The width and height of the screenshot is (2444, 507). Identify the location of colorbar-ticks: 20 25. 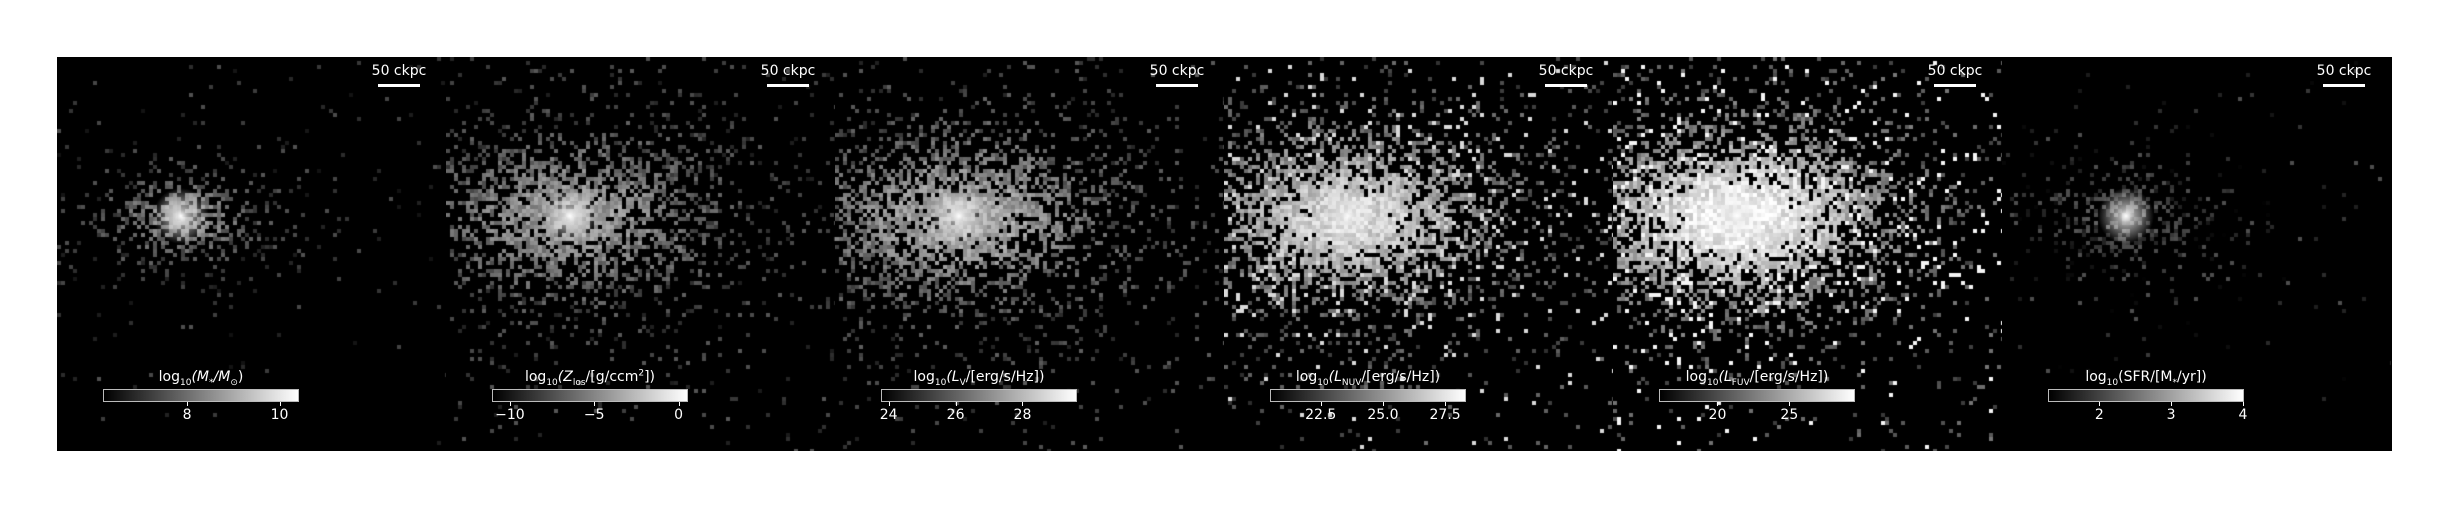
(1757, 412).